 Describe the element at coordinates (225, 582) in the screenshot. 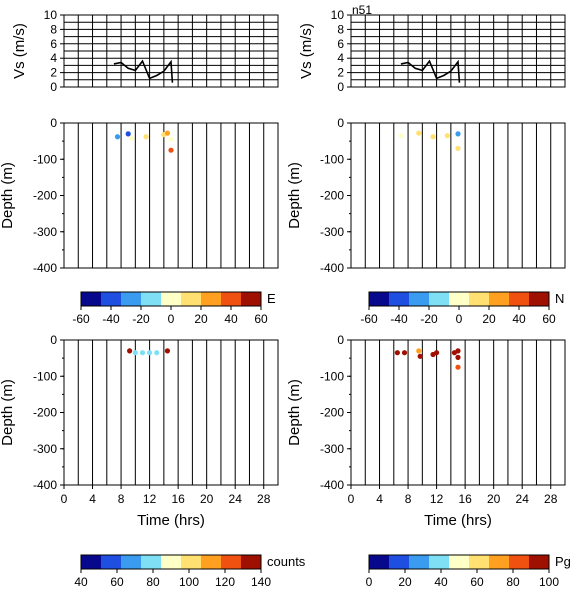

I see `colorbar-tick-label: 120` at that location.